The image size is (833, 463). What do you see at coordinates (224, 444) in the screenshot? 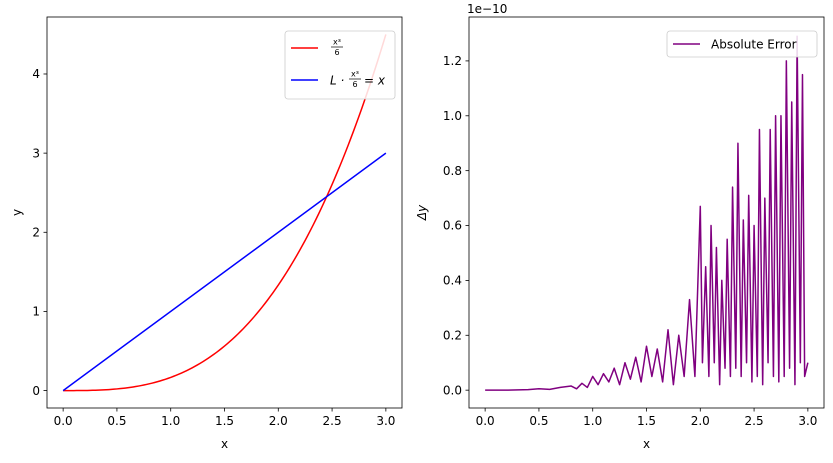
I see `left-x-axis-label: x` at bounding box center [224, 444].